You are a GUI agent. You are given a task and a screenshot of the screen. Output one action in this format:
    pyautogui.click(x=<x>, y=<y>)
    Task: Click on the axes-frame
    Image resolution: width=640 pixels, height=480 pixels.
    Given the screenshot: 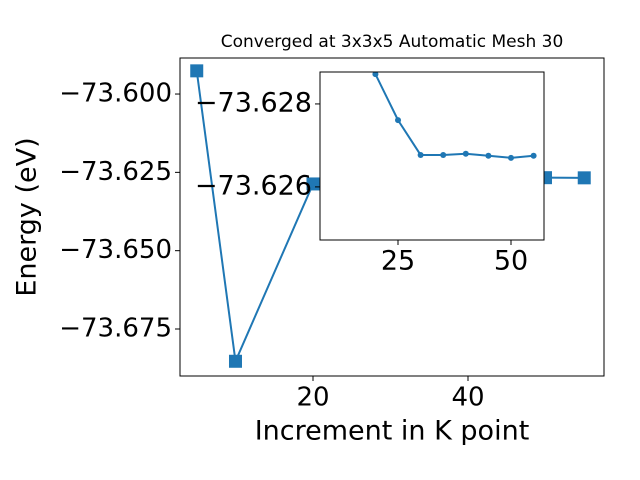 What is the action you would take?
    pyautogui.click(x=432, y=156)
    